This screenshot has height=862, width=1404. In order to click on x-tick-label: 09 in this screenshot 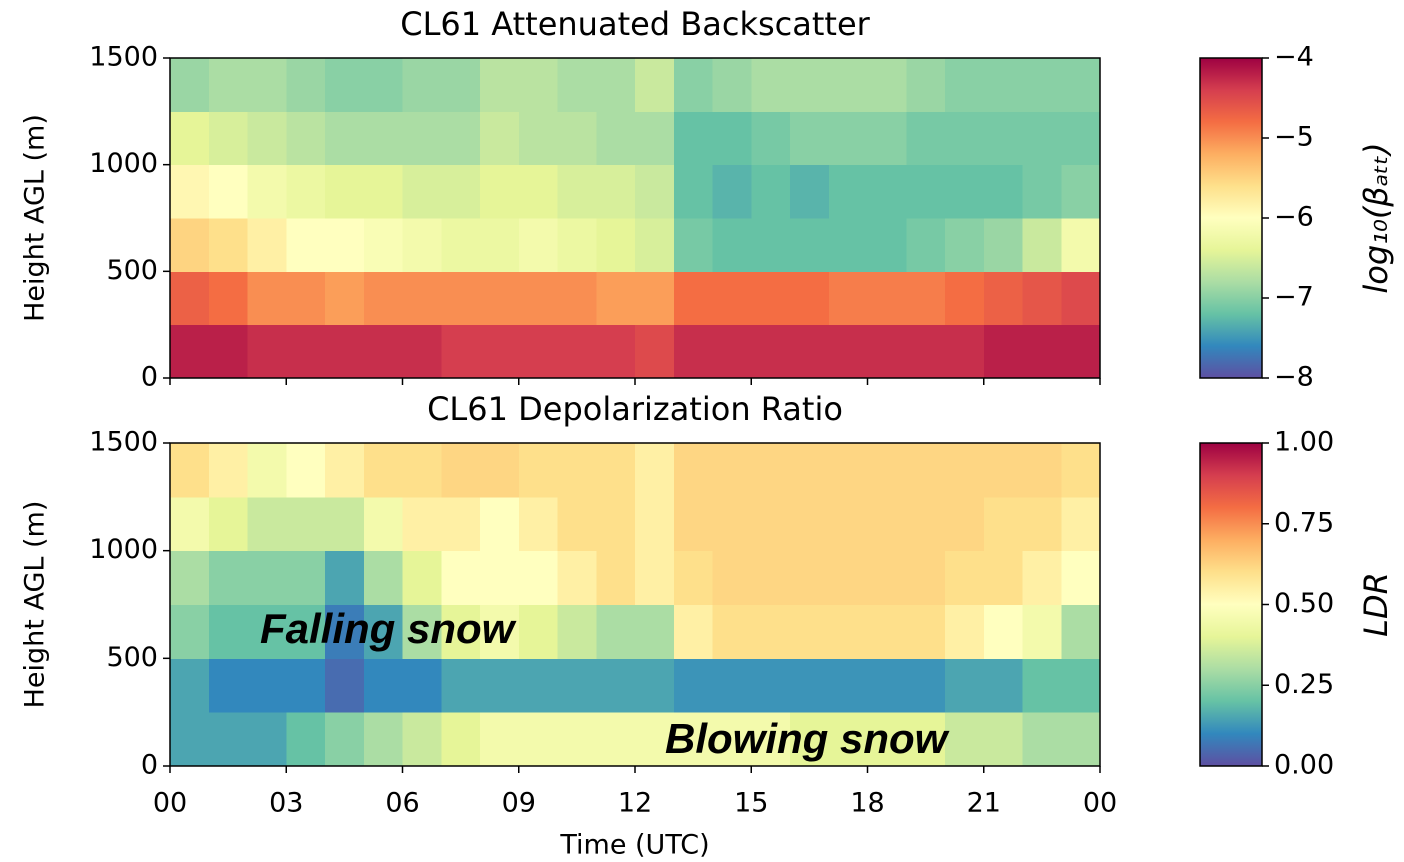, I will do `click(519, 803)`.